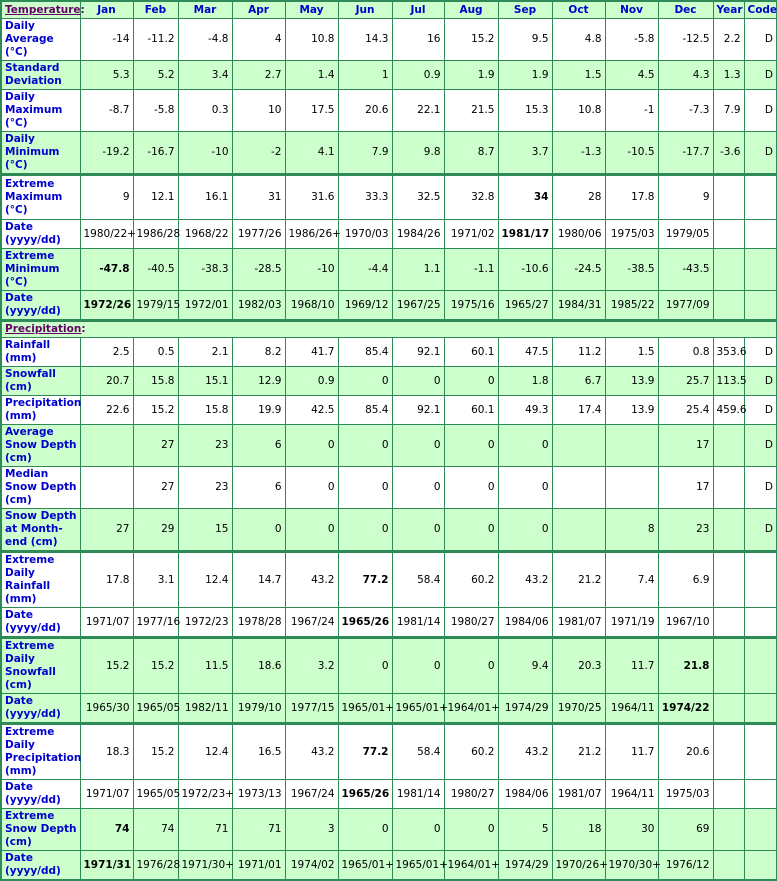 This screenshot has width=777, height=881. Describe the element at coordinates (388, 445) in the screenshot. I see `precipitation-row-average-snow-depth: Average Snow Depth (cm) 27 23 6 0 0 0 0 0 17 D` at that location.